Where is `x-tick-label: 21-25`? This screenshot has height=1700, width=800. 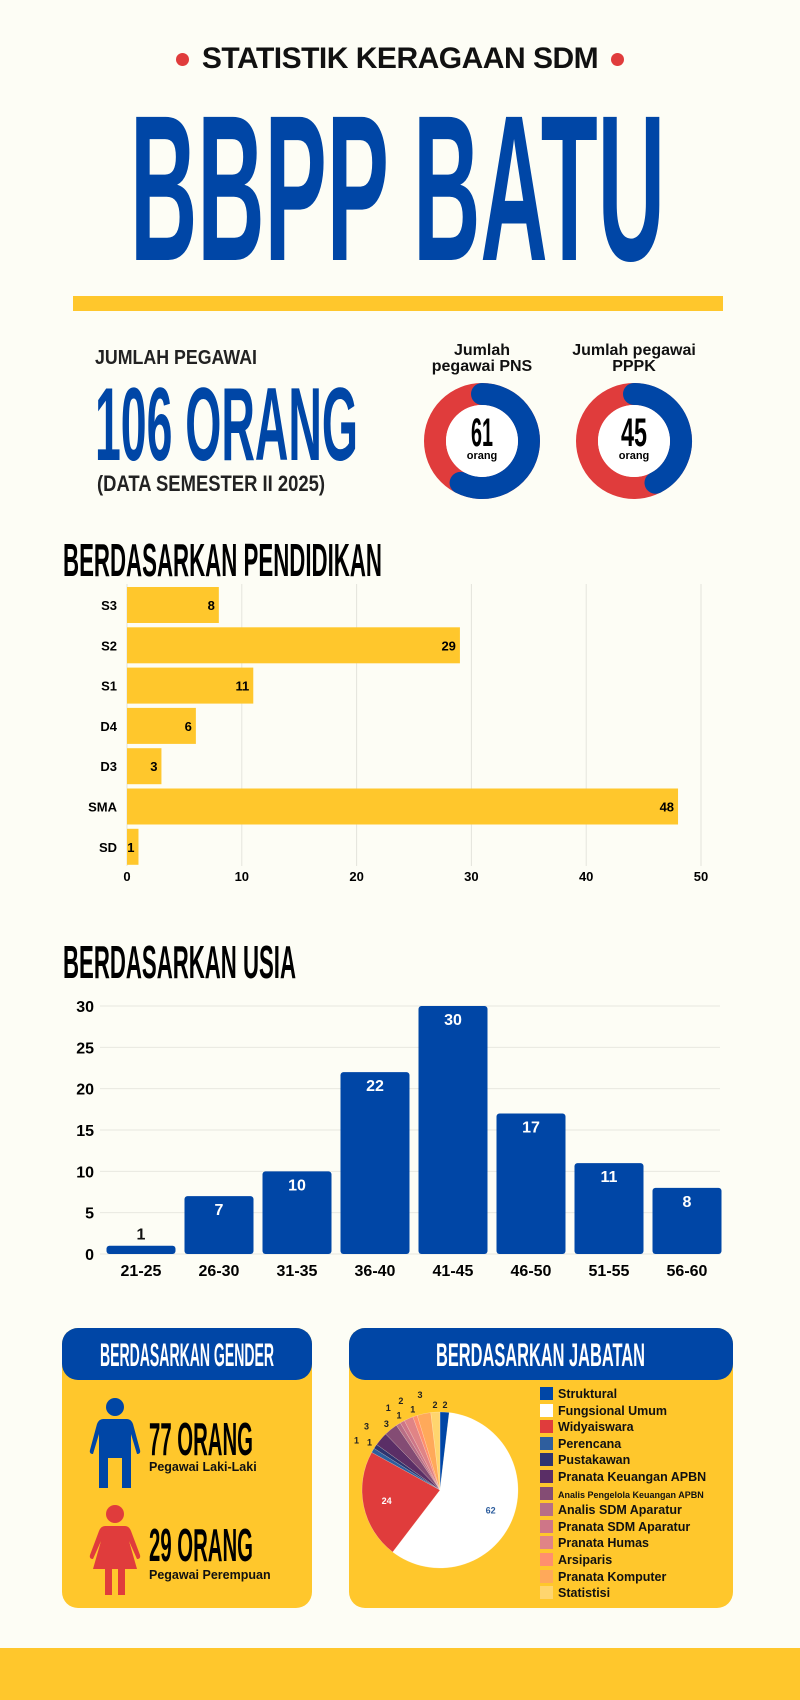 x-tick-label: 21-25 is located at coordinates (141, 1271).